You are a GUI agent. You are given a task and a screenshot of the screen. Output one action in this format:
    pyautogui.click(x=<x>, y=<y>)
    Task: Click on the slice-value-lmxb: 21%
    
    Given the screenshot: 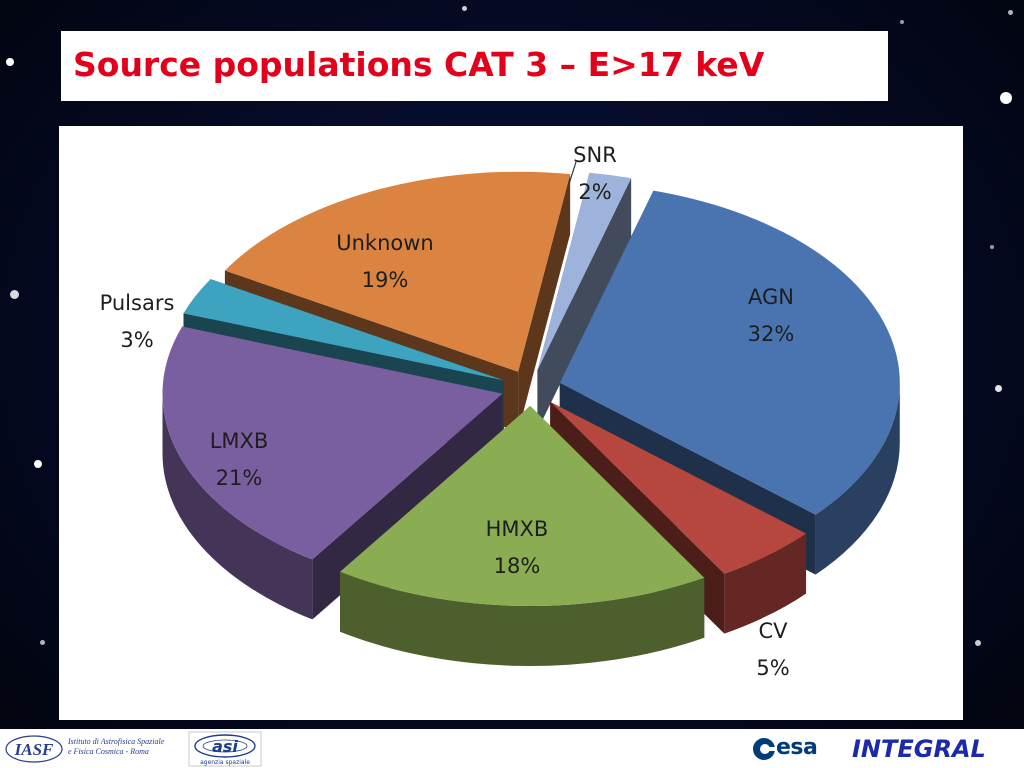 What is the action you would take?
    pyautogui.click(x=239, y=478)
    